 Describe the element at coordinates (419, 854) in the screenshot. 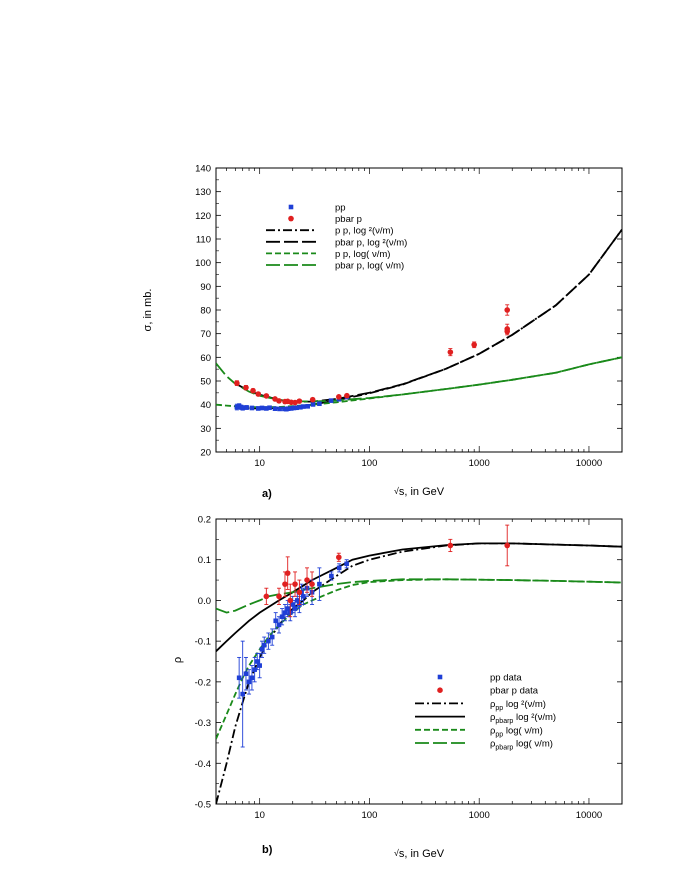

I see `x-axis-label-b: √s, in GeV` at that location.